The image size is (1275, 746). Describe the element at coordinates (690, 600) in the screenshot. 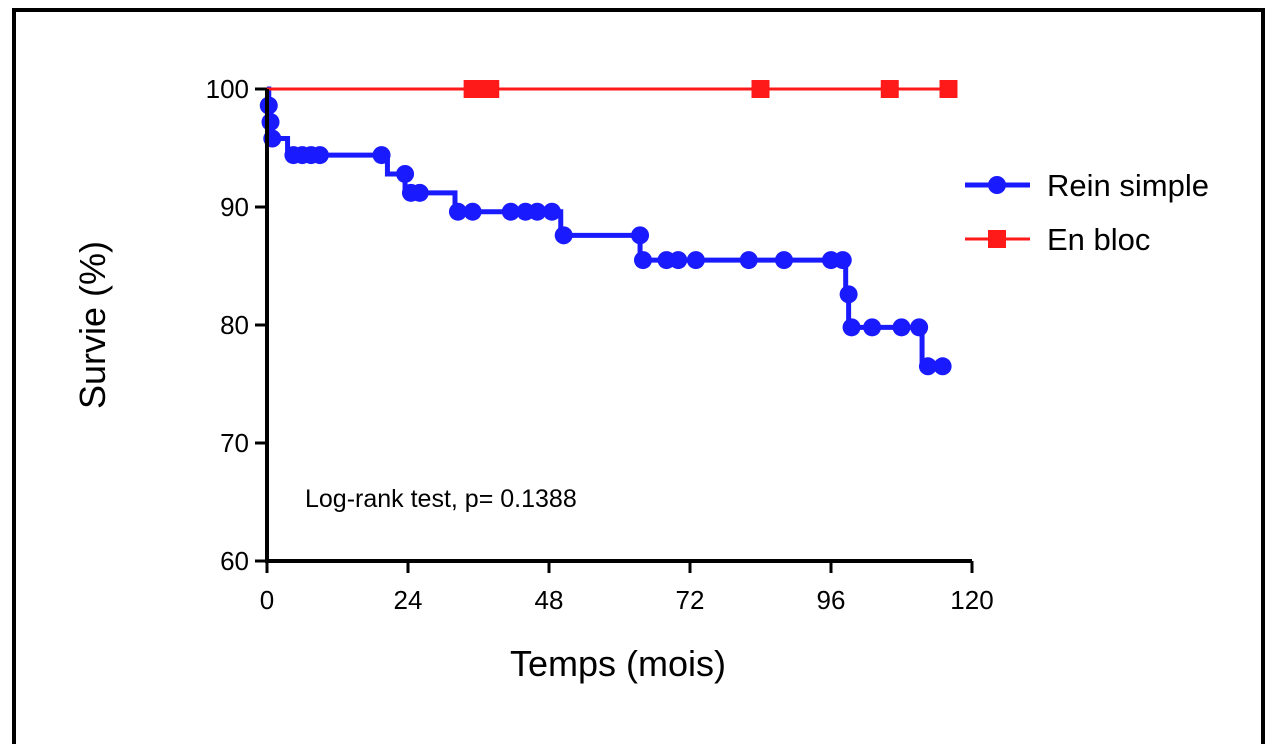

I see `x-tick-label: 72` at that location.